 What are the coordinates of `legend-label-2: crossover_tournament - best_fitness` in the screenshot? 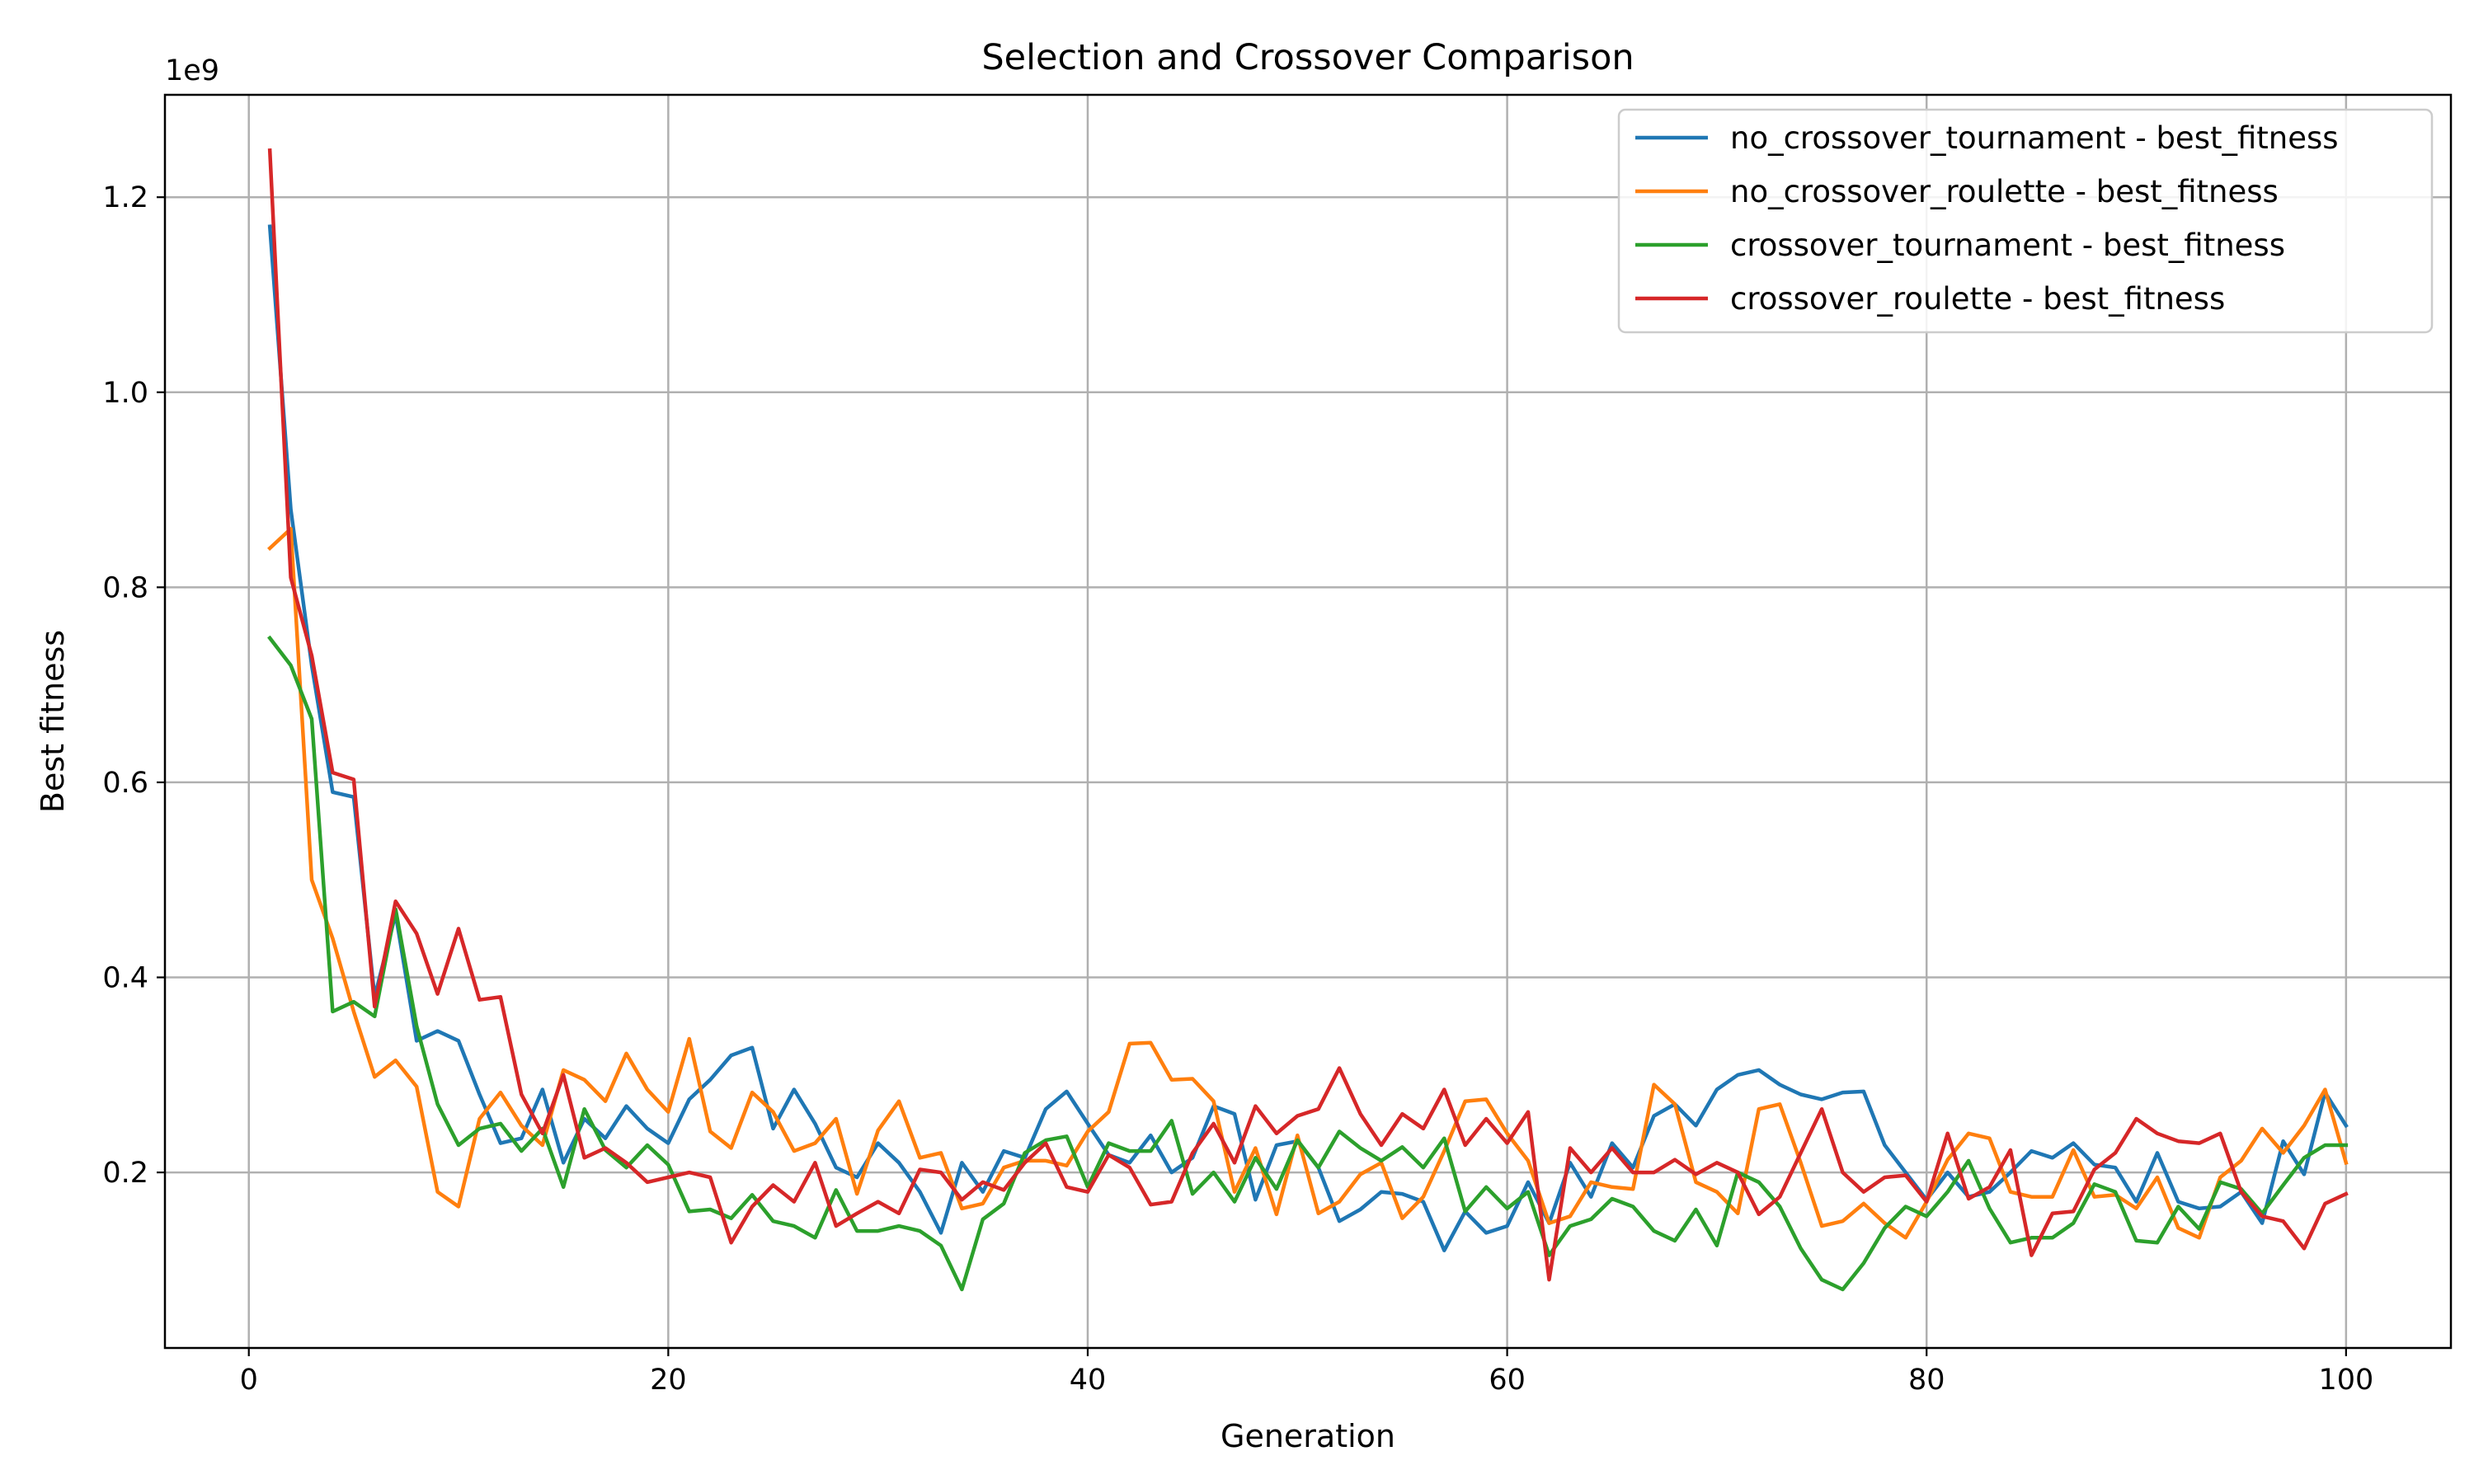 It's located at (2007, 245).